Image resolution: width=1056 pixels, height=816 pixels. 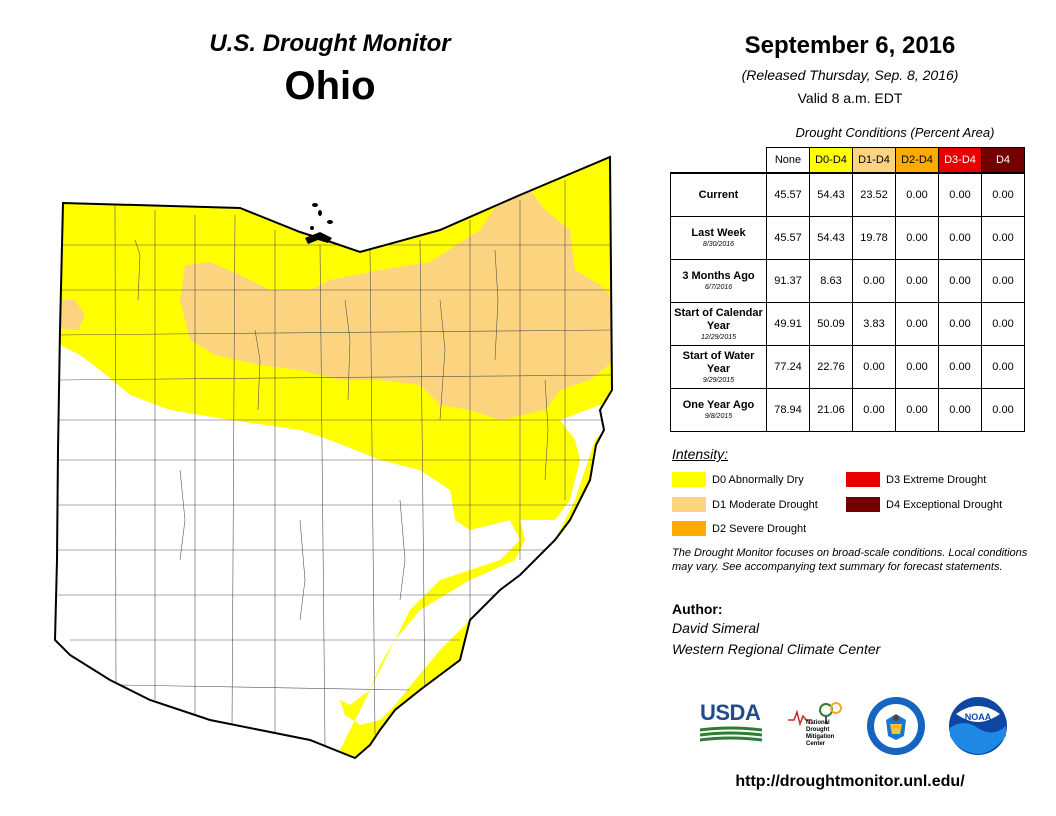 I want to click on row-date: 8/30/2016, so click(x=718, y=244).